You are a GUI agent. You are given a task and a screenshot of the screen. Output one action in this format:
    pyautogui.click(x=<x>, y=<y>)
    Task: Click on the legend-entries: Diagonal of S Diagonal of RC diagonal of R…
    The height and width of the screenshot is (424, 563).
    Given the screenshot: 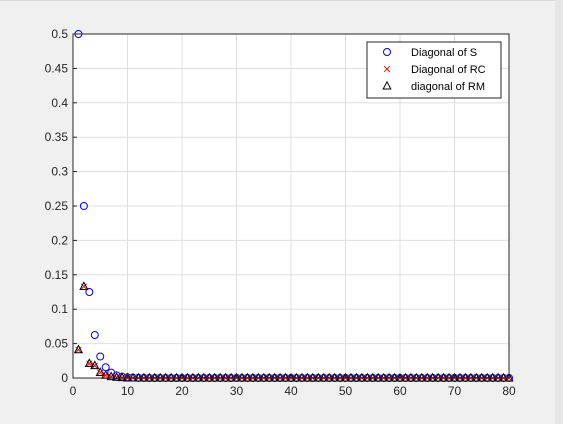 What is the action you would take?
    pyautogui.click(x=434, y=70)
    